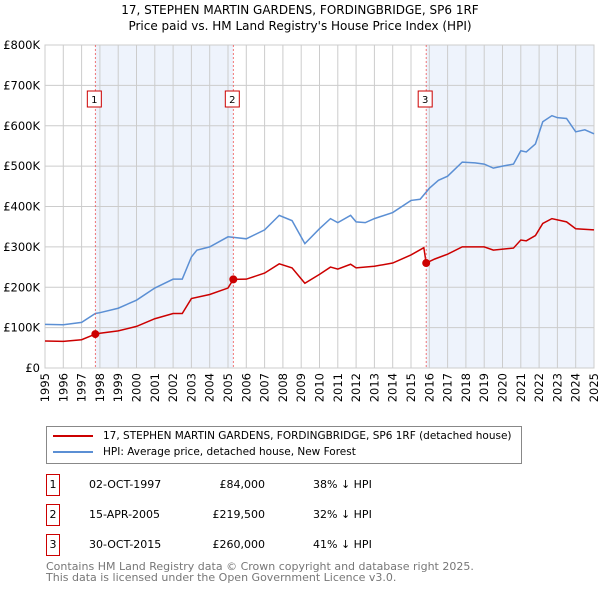 The image size is (600, 590). What do you see at coordinates (338, 387) in the screenshot?
I see `x-tick-label: 2011` at bounding box center [338, 387].